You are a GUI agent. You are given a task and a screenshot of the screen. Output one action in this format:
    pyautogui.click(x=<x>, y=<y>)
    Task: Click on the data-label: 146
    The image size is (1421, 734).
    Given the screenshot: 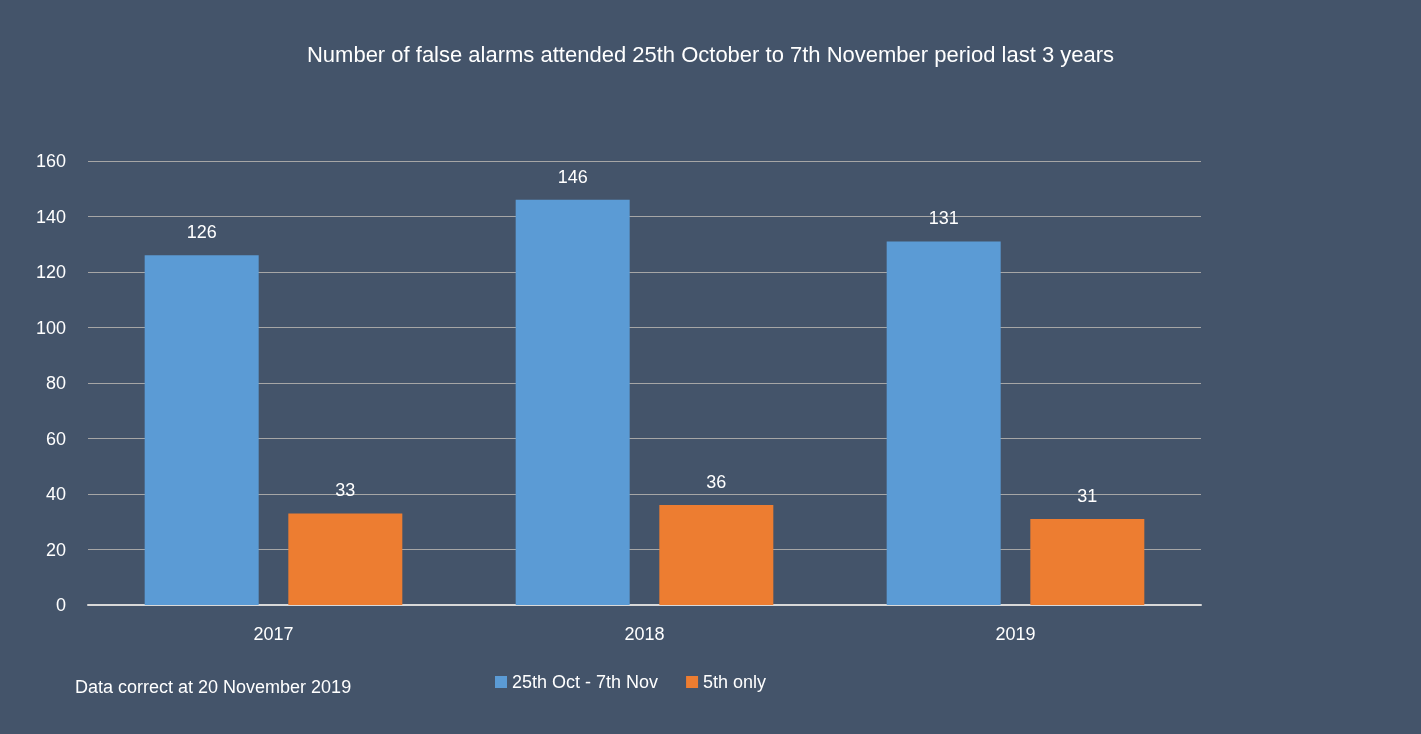 What is the action you would take?
    pyautogui.click(x=572, y=176)
    